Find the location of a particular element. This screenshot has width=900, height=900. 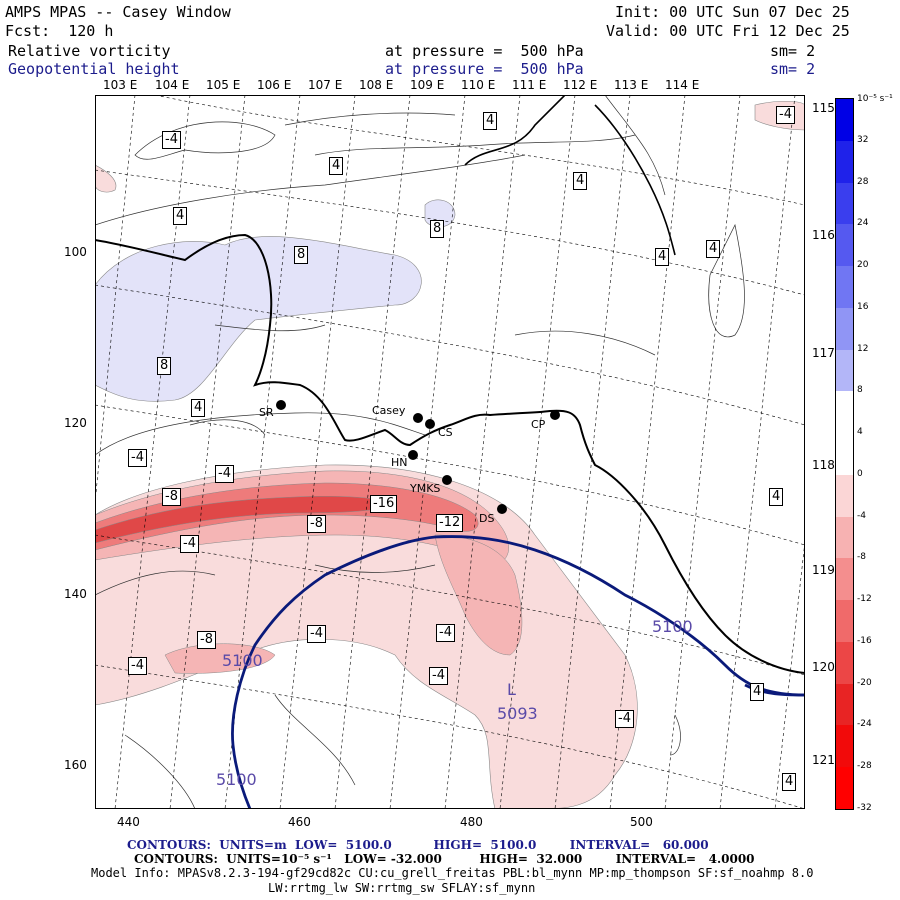

colorbar-label: 32 is located at coordinates (863, 139).